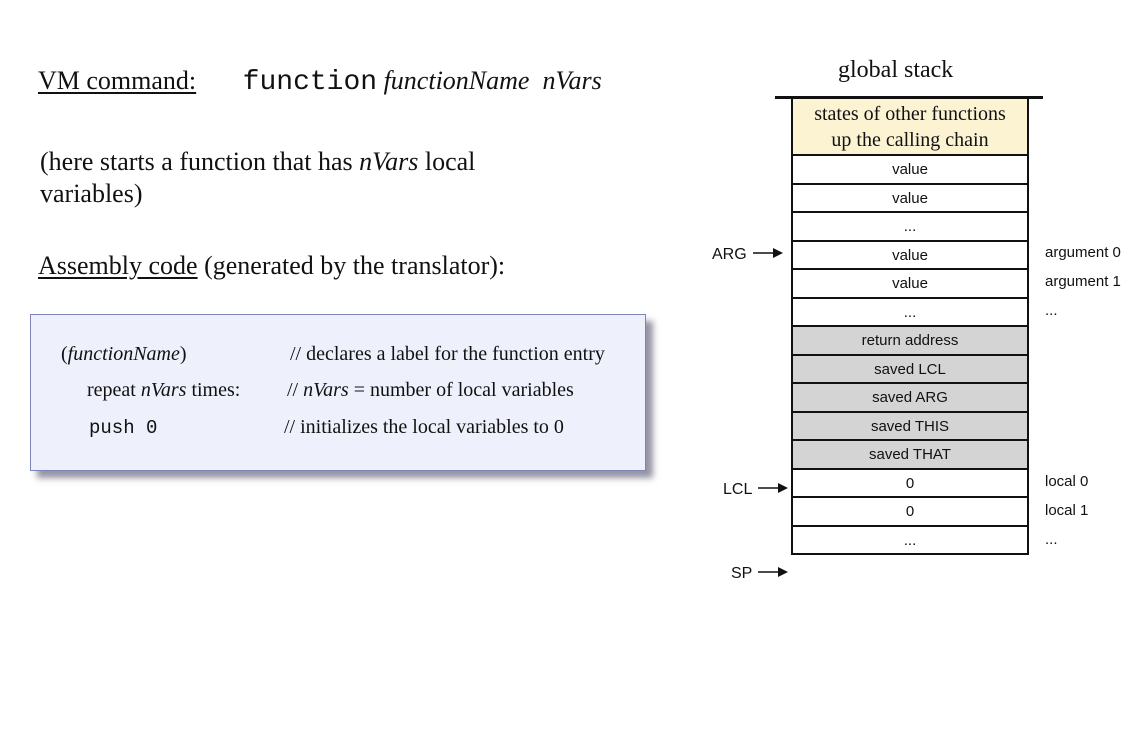  Describe the element at coordinates (729, 254) in the screenshot. I see `arg-pointer-label: ARG` at that location.